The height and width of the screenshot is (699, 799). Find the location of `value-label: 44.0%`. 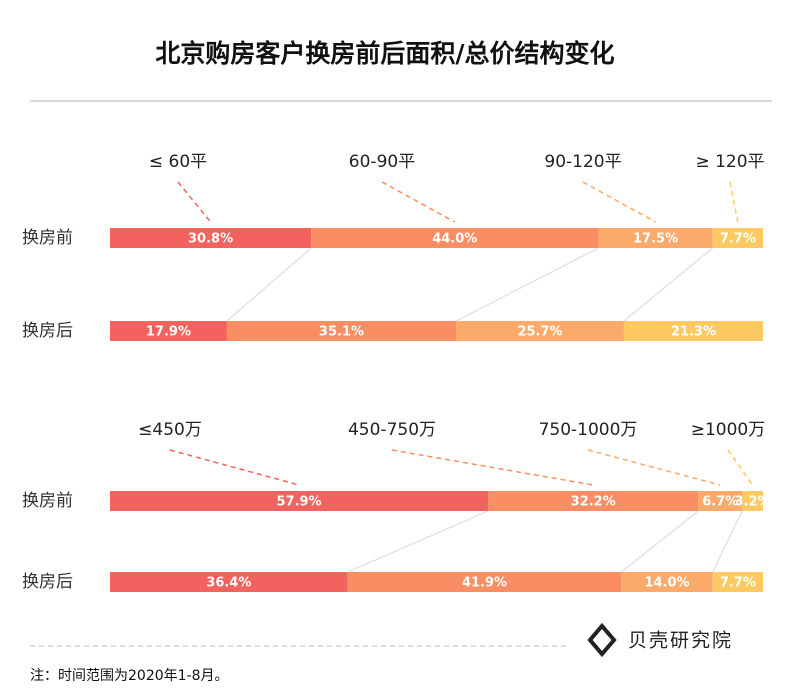

value-label: 44.0% is located at coordinates (454, 239).